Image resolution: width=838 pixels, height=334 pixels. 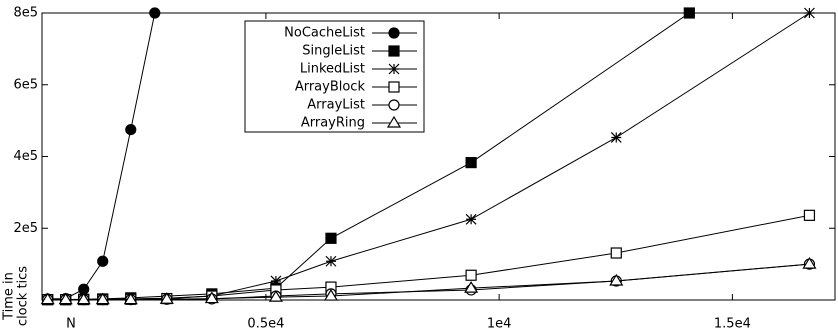 I want to click on legend-label: LinkedList, so click(x=332, y=69).